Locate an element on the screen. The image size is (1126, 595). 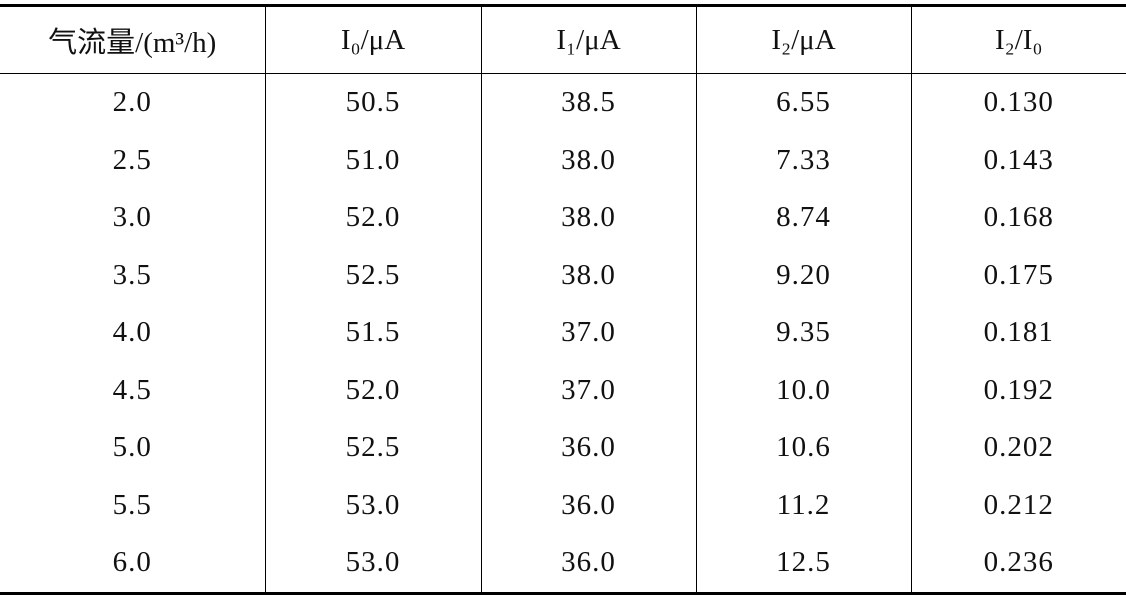
table-cell: 7.33 is located at coordinates (803, 160).